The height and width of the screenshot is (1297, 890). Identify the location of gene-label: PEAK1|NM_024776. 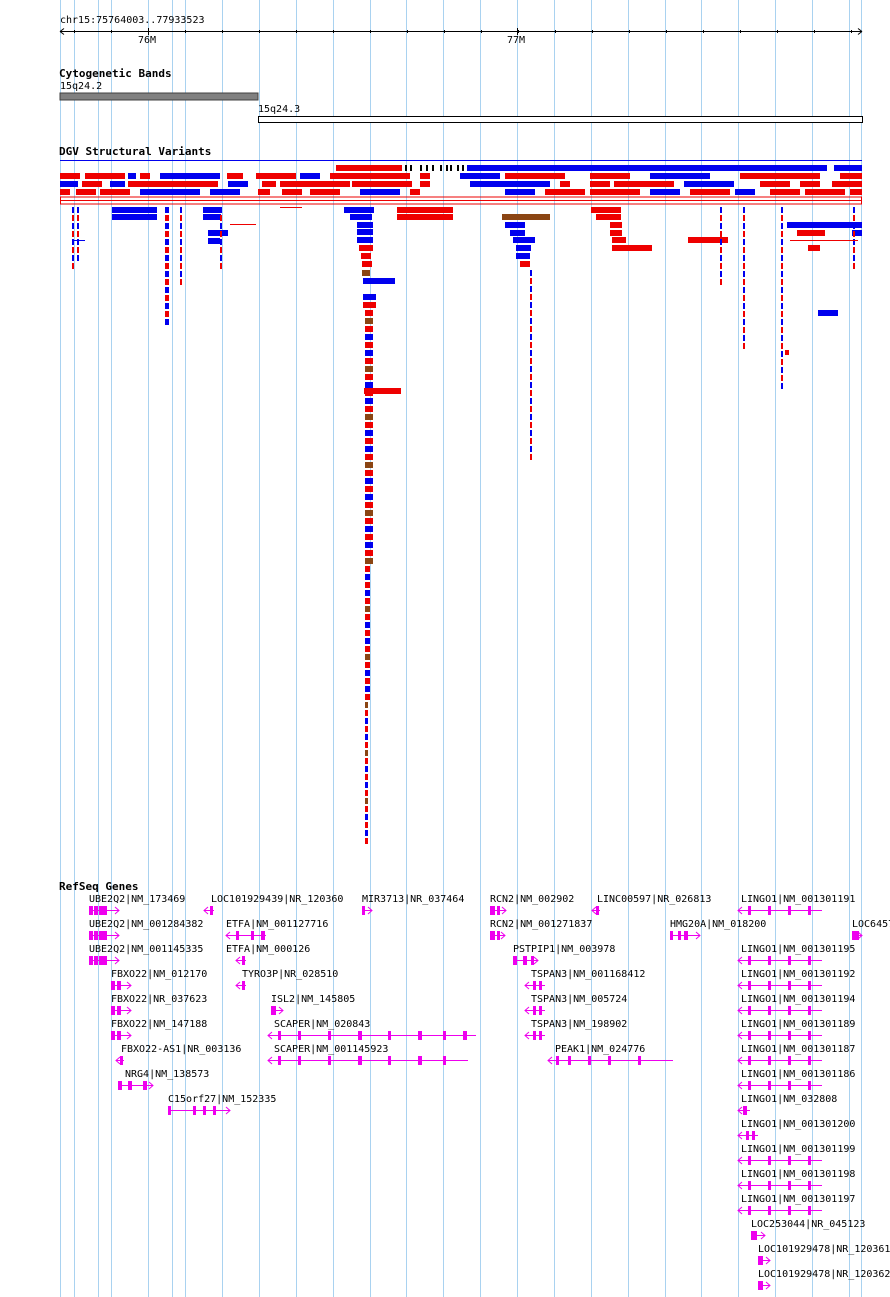
(600, 1049).